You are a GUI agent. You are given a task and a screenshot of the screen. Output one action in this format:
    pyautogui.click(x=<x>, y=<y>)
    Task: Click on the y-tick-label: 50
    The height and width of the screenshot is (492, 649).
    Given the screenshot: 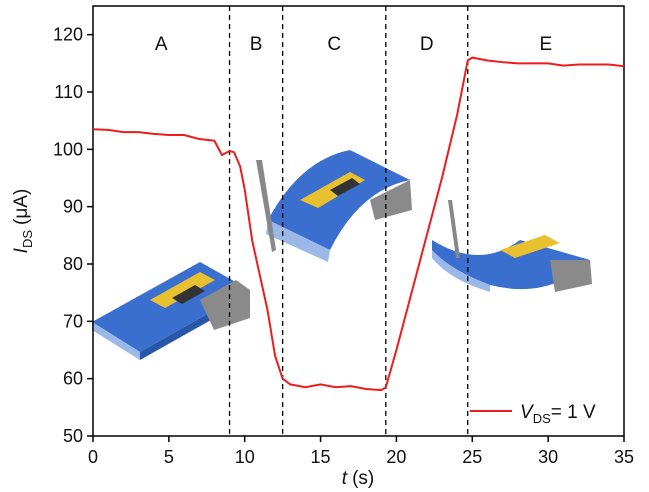 What is the action you would take?
    pyautogui.click(x=73, y=436)
    